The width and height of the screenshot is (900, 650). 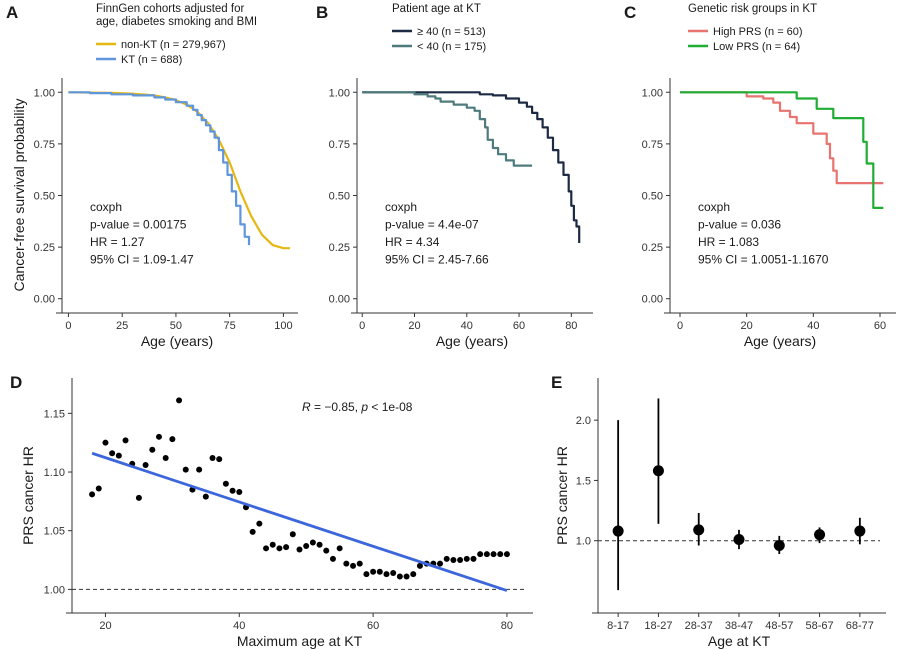 What do you see at coordinates (820, 626) in the screenshot?
I see `x-tick-label: 58-67` at bounding box center [820, 626].